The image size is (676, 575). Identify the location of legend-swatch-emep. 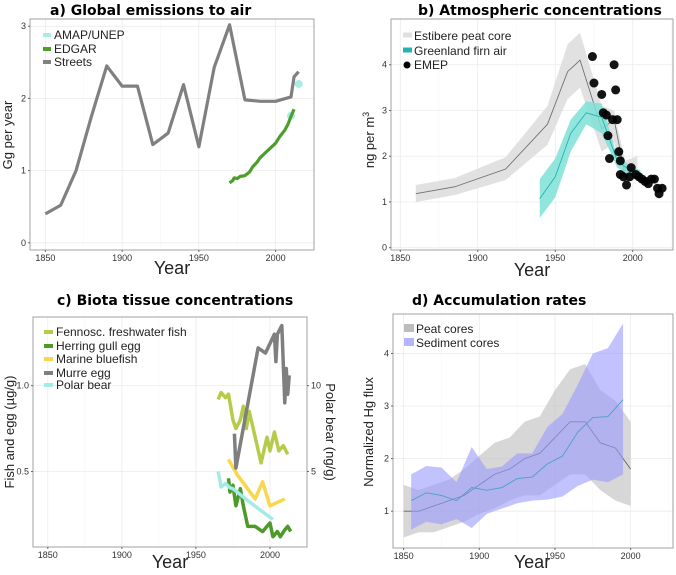
(407, 65).